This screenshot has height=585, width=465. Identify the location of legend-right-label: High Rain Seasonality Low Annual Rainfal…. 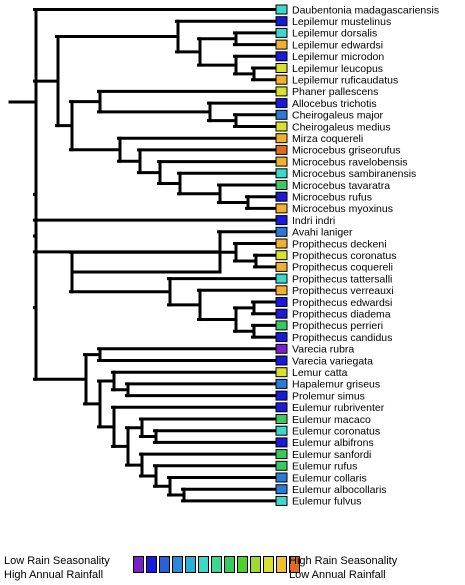
(343, 568).